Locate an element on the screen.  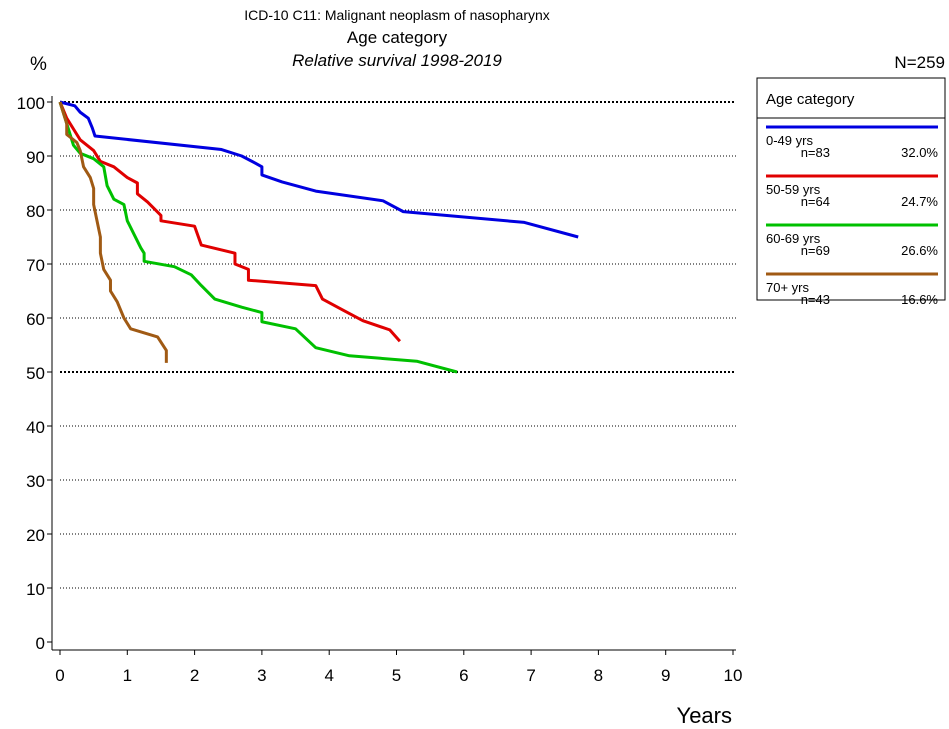
y-tick-label: 50 is located at coordinates (35, 373).